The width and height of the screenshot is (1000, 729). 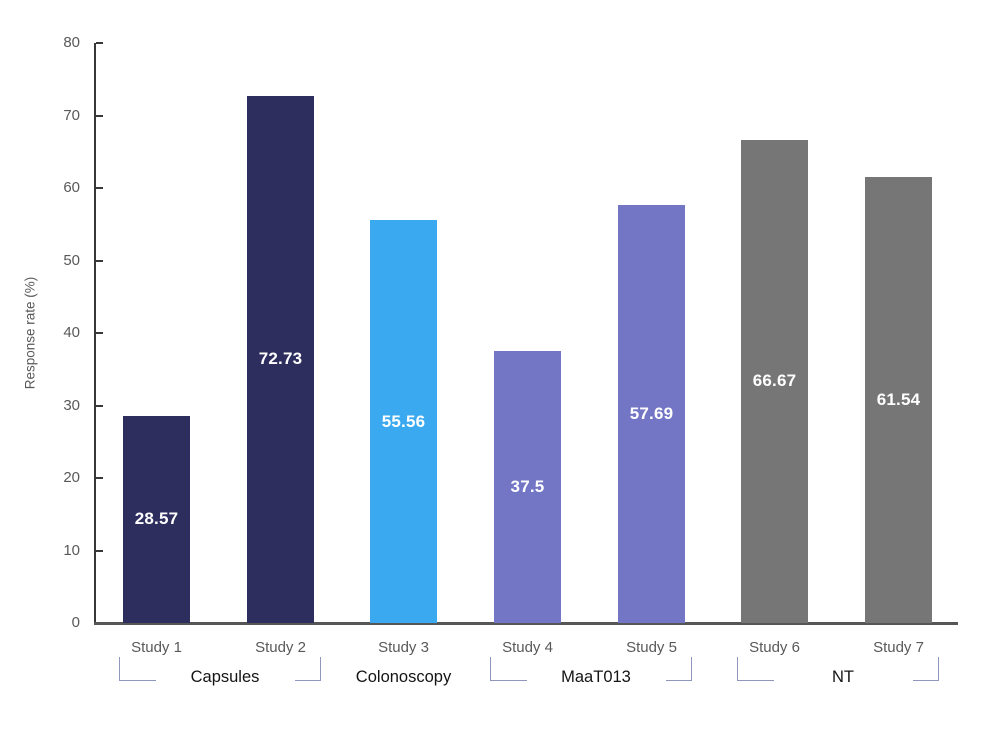 I want to click on group-label-maat013: MaaT013, so click(x=596, y=677).